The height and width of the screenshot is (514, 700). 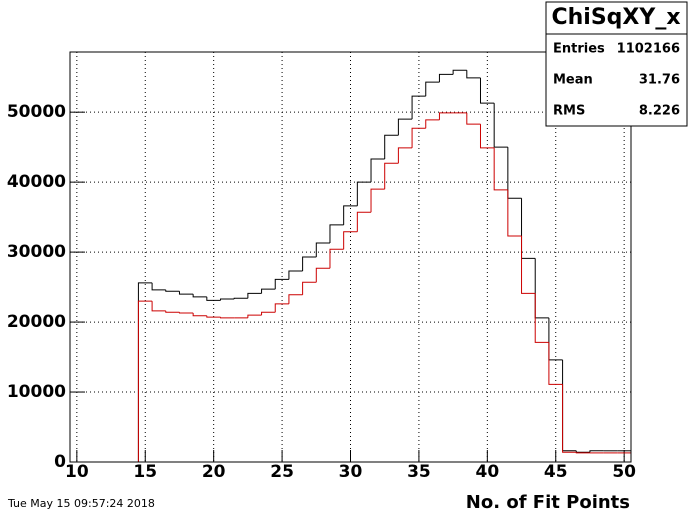 What do you see at coordinates (77, 472) in the screenshot?
I see `x-tick-label: 10` at bounding box center [77, 472].